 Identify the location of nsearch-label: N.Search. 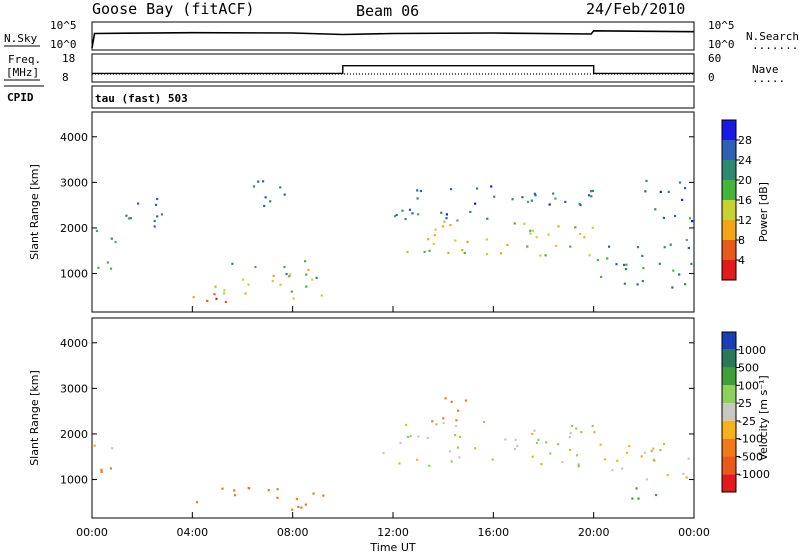
(772, 36).